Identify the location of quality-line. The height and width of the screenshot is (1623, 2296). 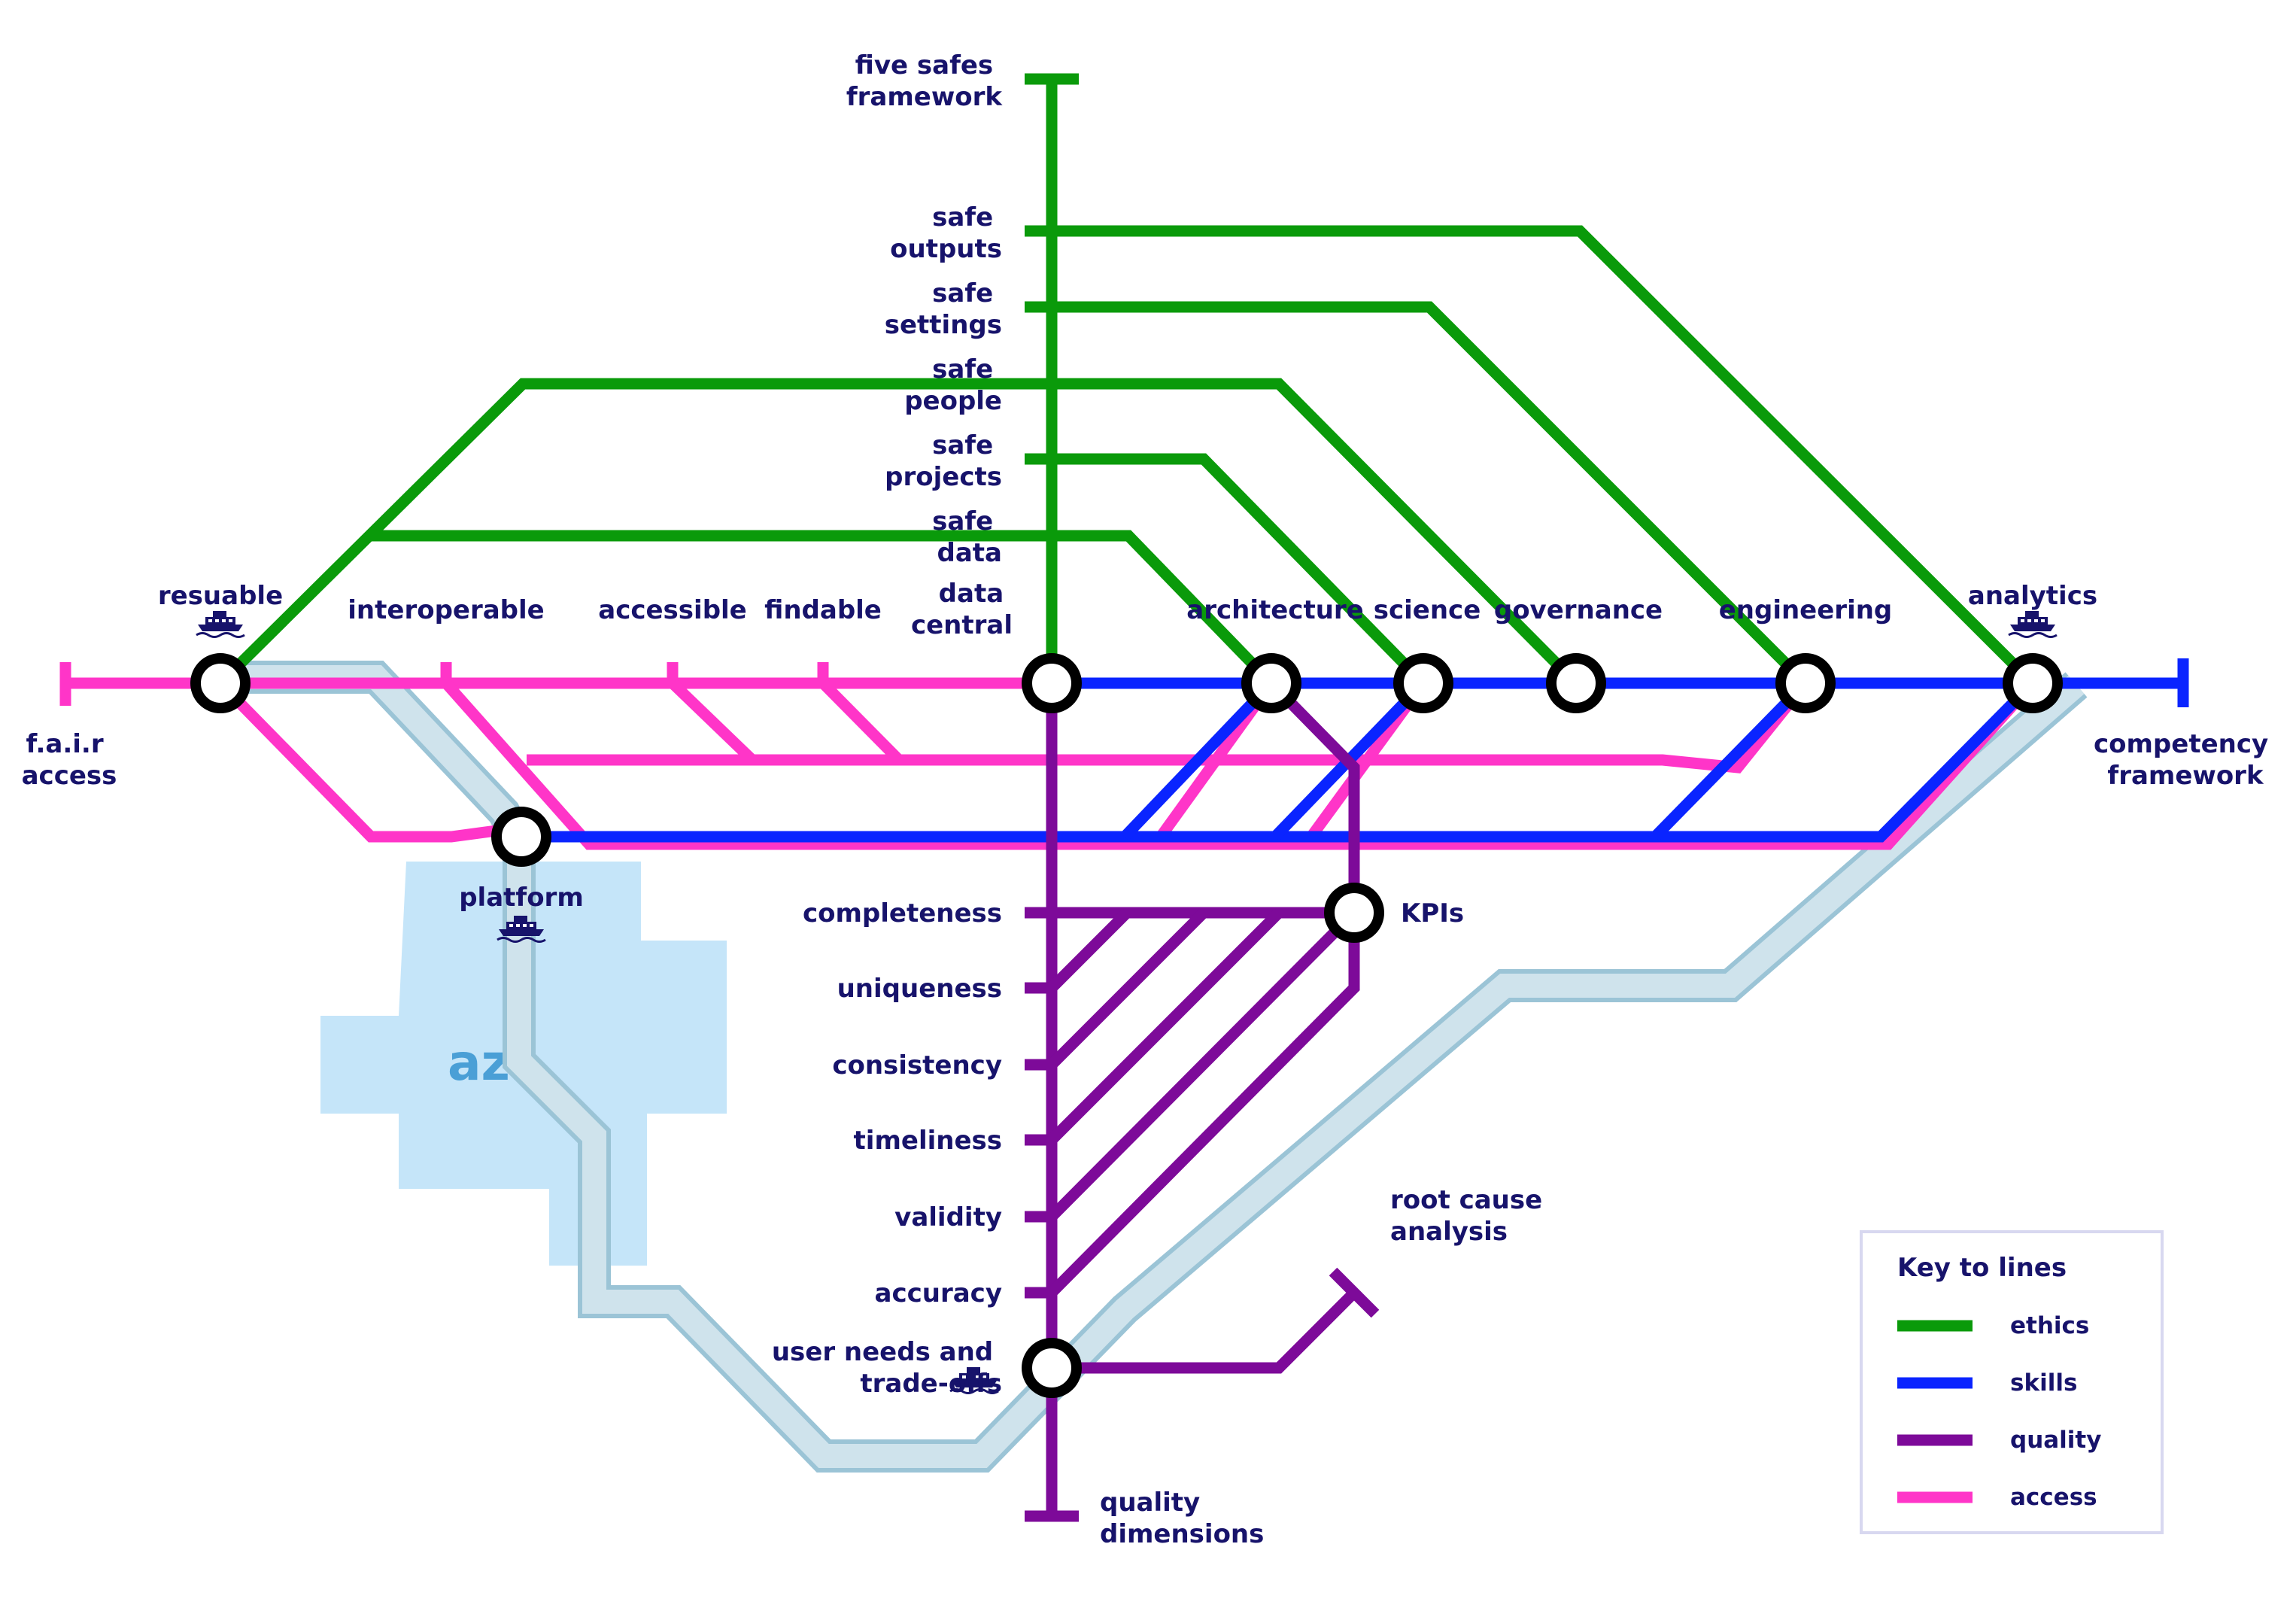
(1202, 1100).